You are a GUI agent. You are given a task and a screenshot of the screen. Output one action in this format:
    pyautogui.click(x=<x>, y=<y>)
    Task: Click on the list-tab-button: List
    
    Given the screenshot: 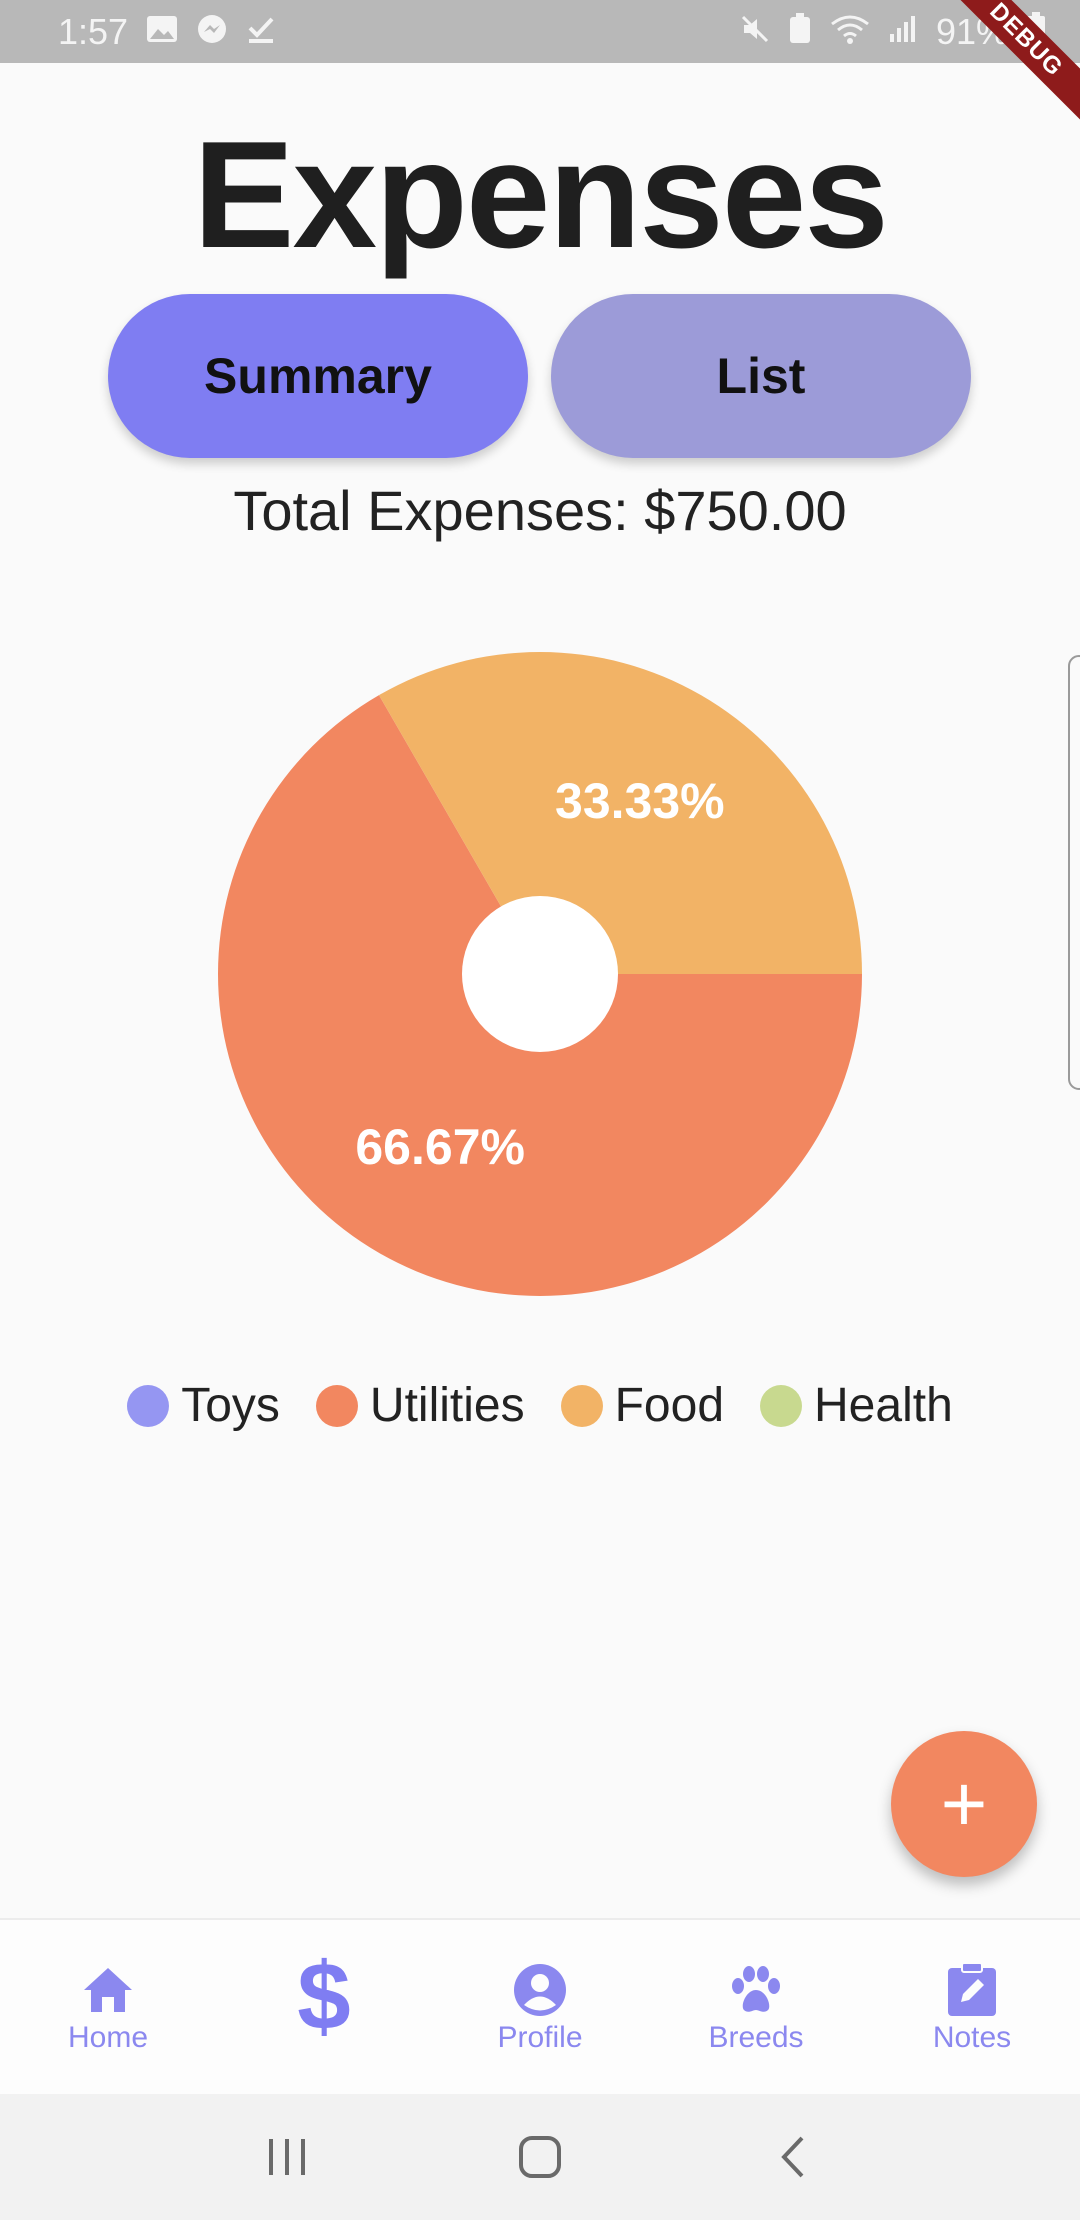 What is the action you would take?
    pyautogui.click(x=761, y=376)
    